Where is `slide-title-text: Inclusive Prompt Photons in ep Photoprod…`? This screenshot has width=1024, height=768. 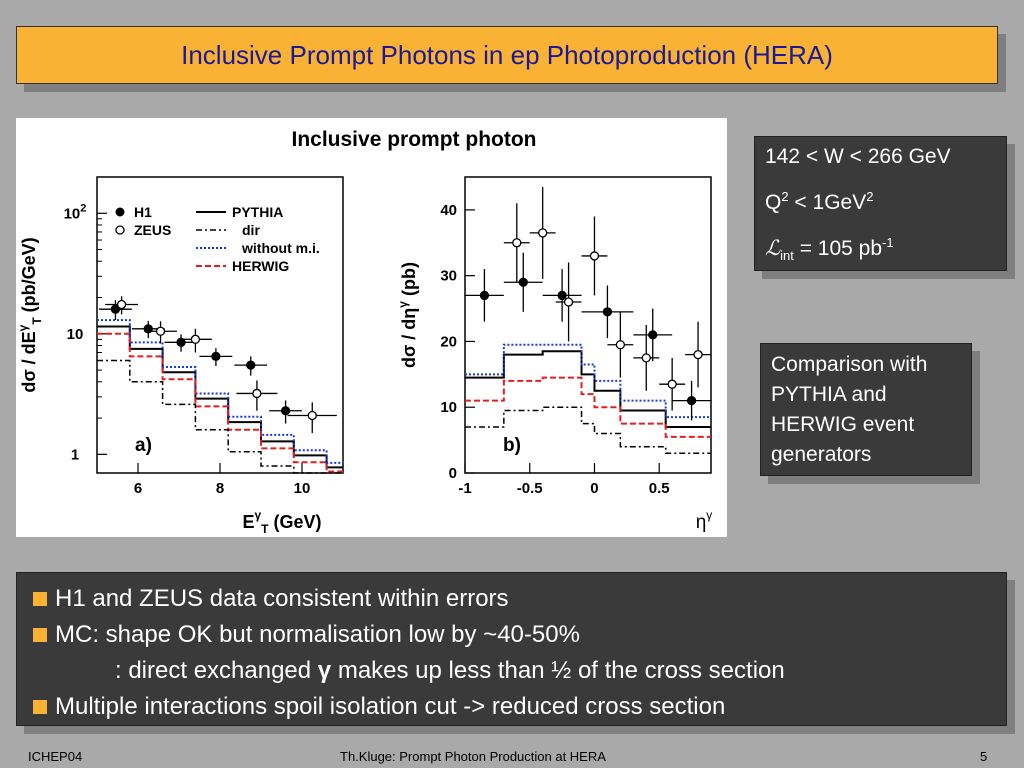
slide-title-text: Inclusive Prompt Photons in ep Photoprod… is located at coordinates (507, 54).